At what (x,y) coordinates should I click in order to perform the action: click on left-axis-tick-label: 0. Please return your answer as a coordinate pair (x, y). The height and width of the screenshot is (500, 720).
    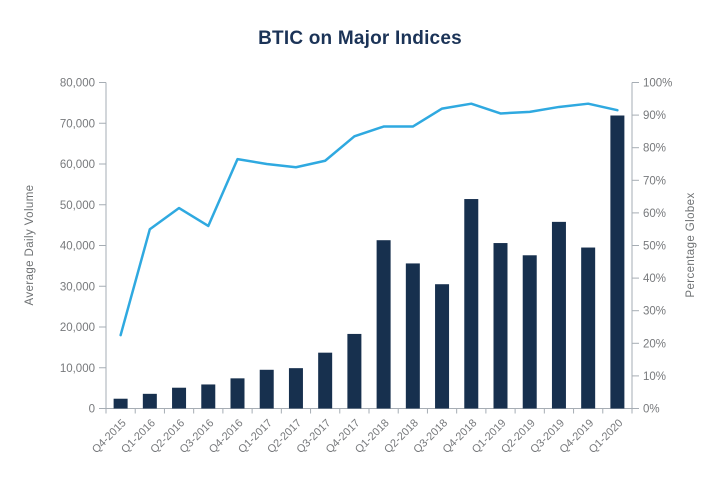
    Looking at the image, I should click on (92, 410).